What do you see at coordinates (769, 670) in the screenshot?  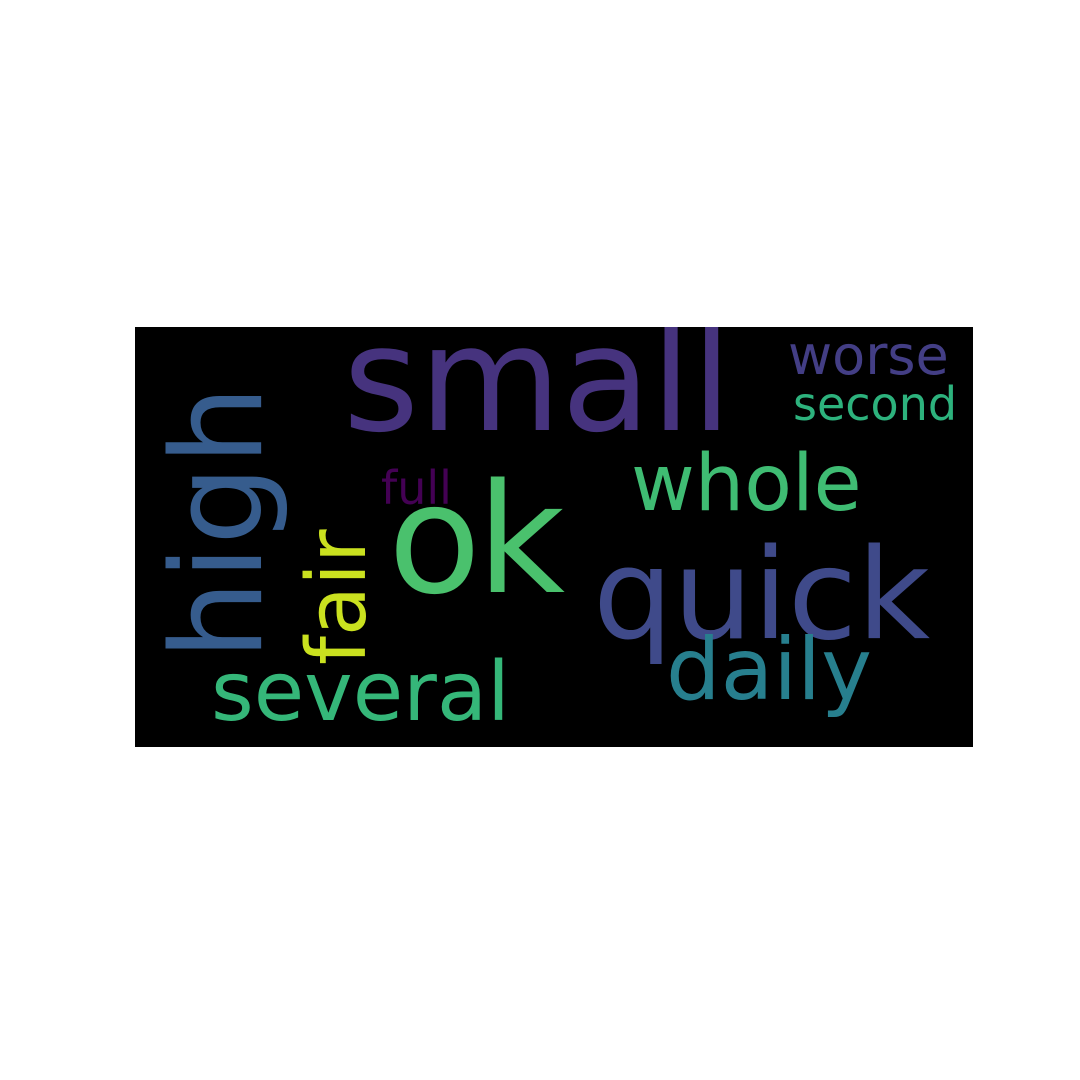 I see `word-daily: daily` at bounding box center [769, 670].